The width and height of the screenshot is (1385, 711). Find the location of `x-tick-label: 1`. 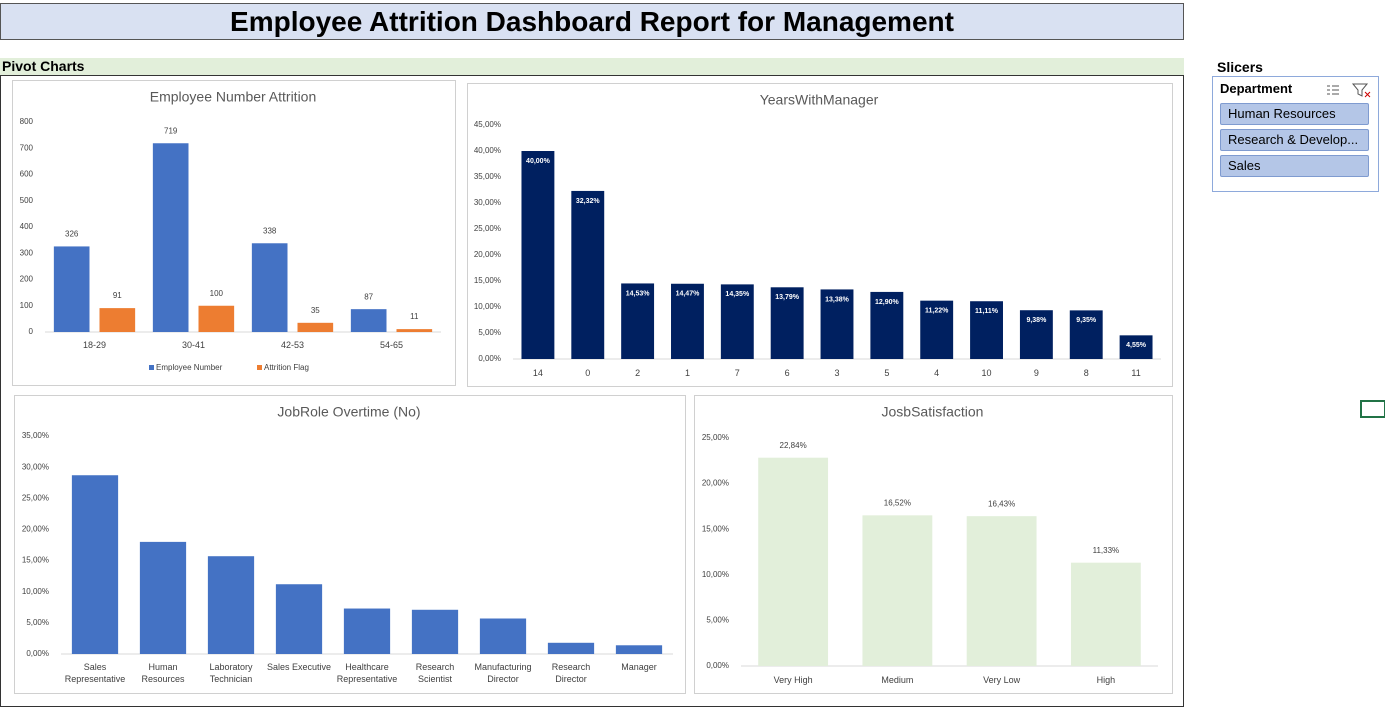

x-tick-label: 1 is located at coordinates (687, 373).